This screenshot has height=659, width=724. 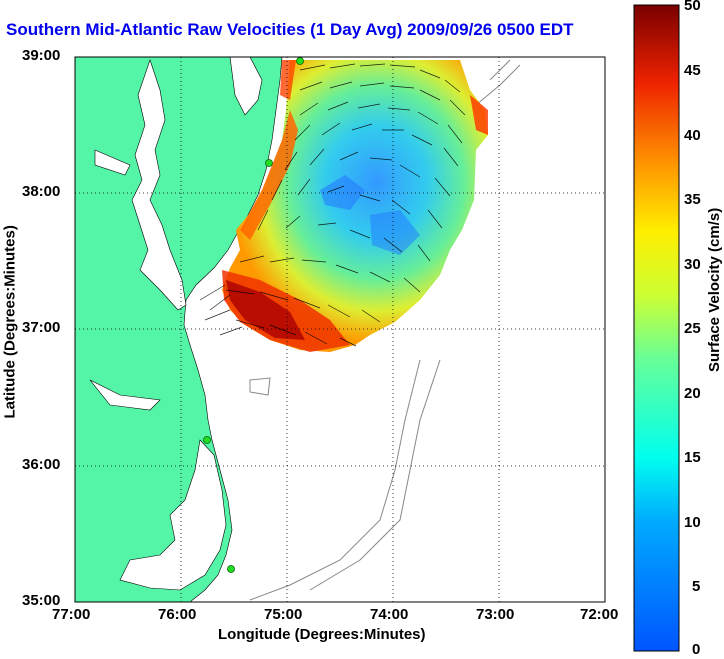 I want to click on xtick-label: 75:00, so click(x=283, y=614).